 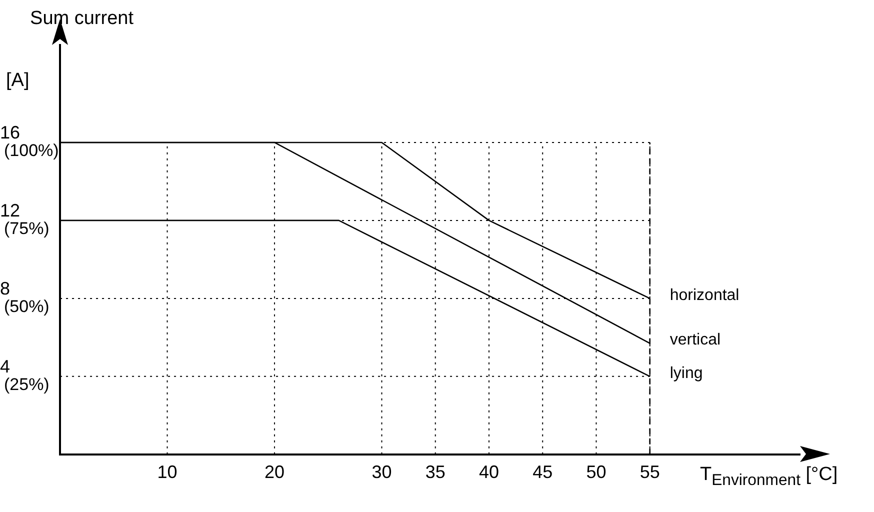 What do you see at coordinates (274, 472) in the screenshot?
I see `x-tick-label: 20` at bounding box center [274, 472].